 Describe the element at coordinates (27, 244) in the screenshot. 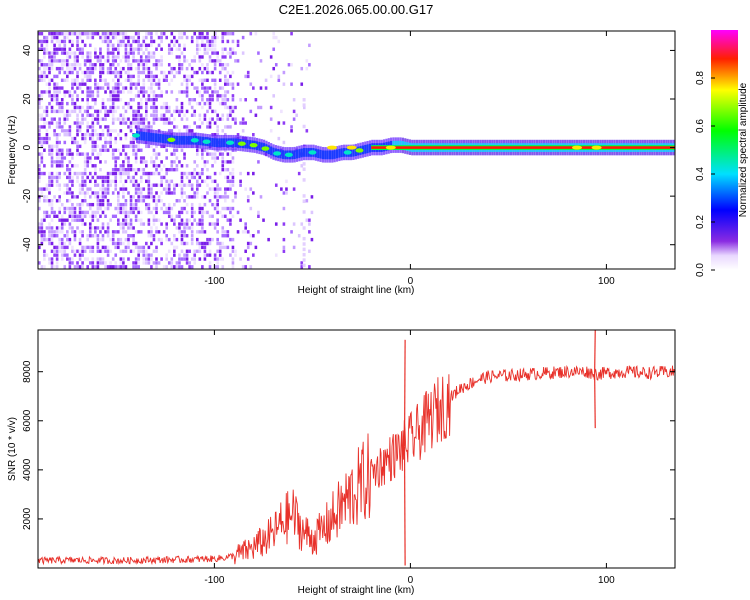

I see `spectrogram-y-tick-label: -40` at that location.